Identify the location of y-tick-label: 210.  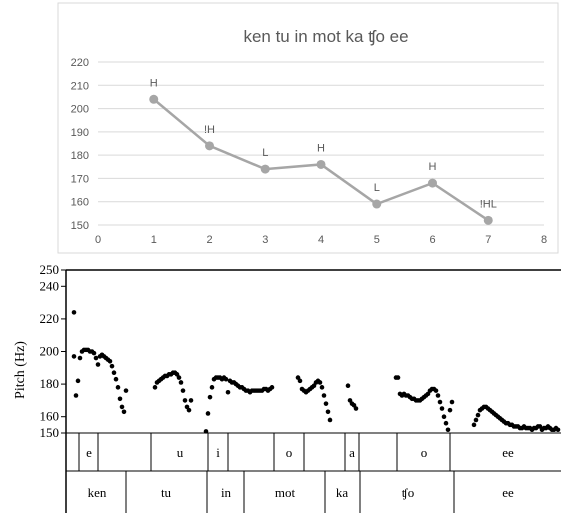
(80, 86).